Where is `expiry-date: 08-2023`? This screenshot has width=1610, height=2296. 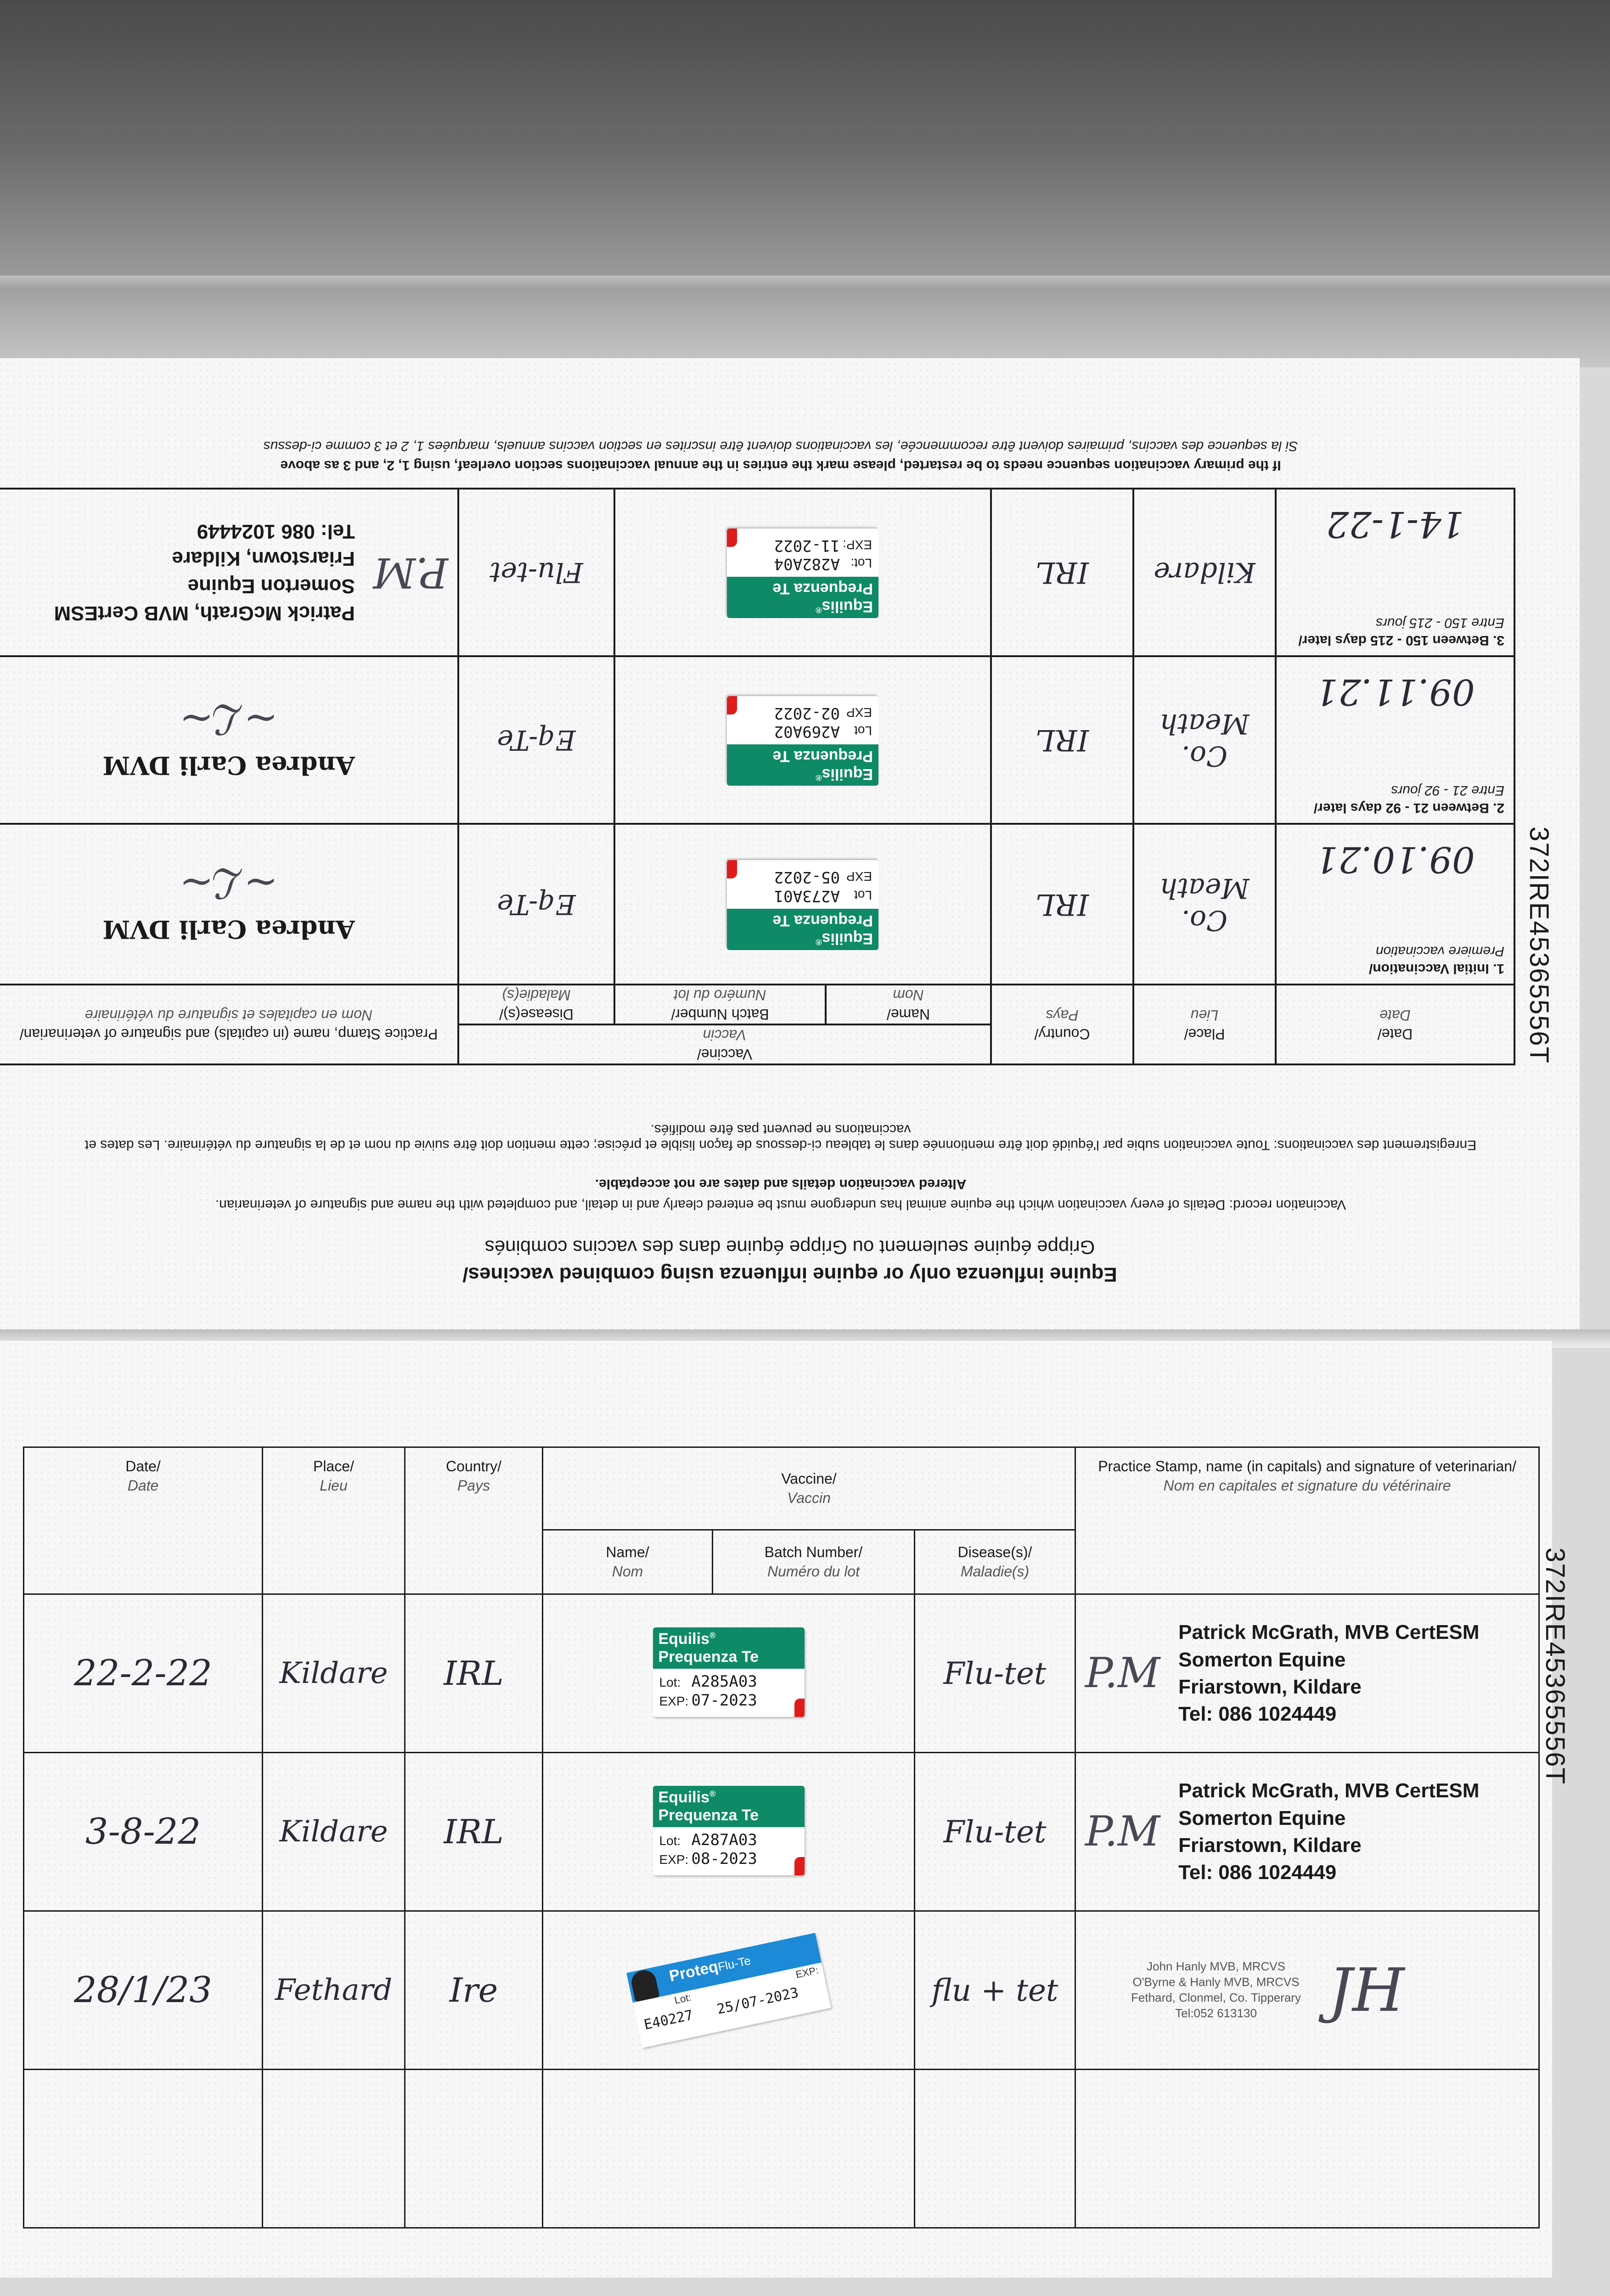 expiry-date: 08-2023 is located at coordinates (724, 1858).